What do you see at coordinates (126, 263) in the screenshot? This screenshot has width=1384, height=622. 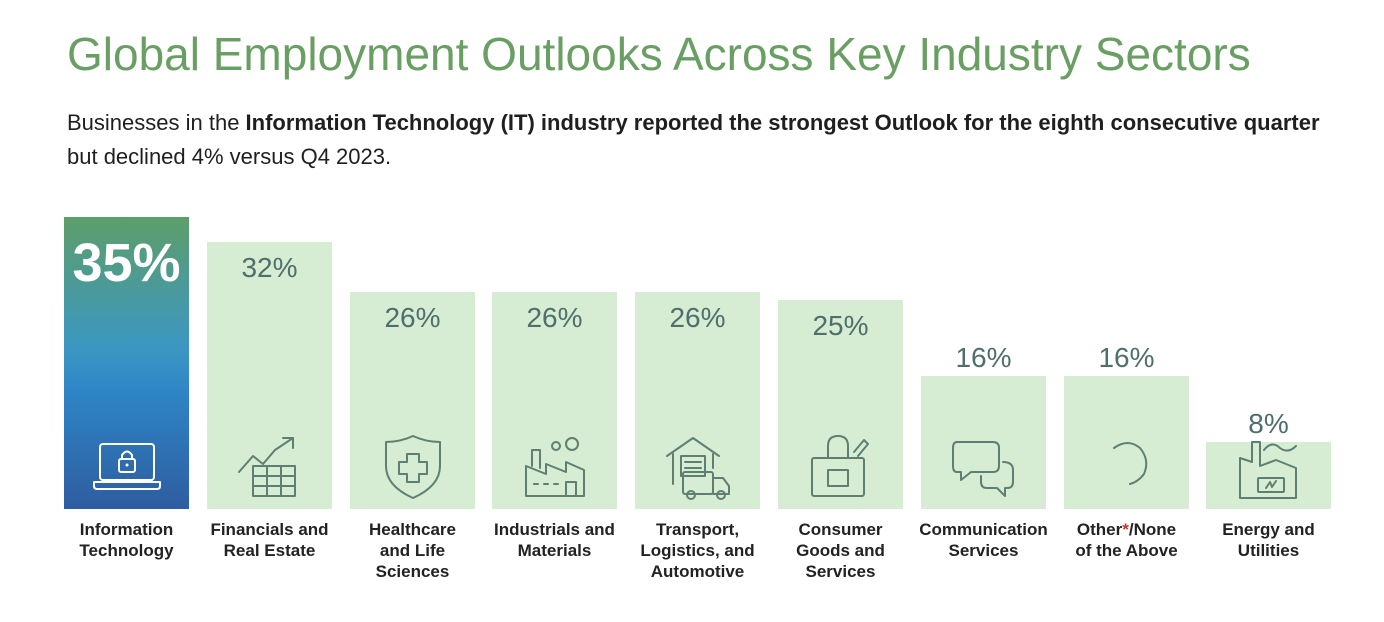 I see `bar-value-label-1: 35%` at bounding box center [126, 263].